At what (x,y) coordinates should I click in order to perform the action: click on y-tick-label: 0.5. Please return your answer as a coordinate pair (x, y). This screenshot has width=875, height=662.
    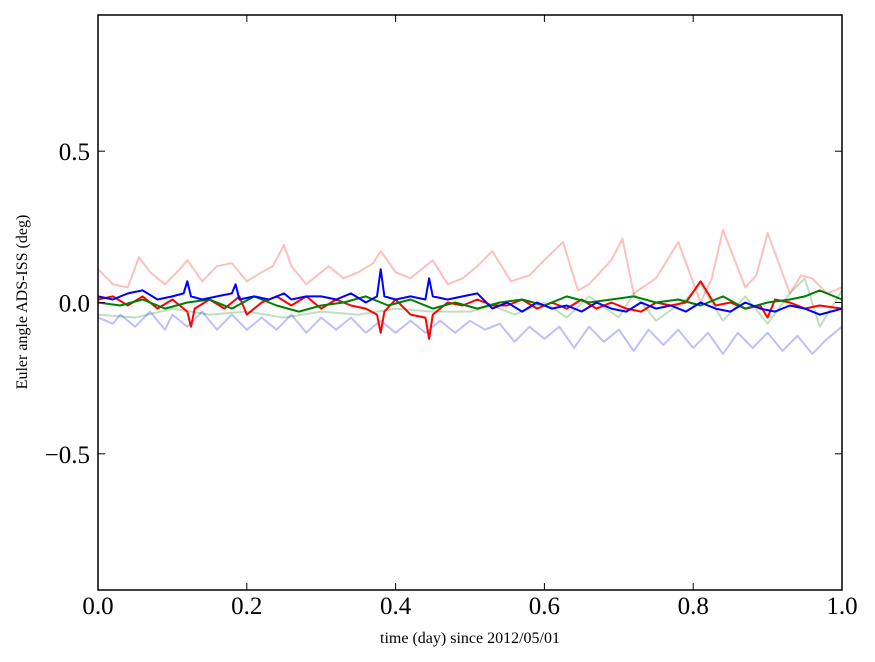
    Looking at the image, I should click on (74, 152).